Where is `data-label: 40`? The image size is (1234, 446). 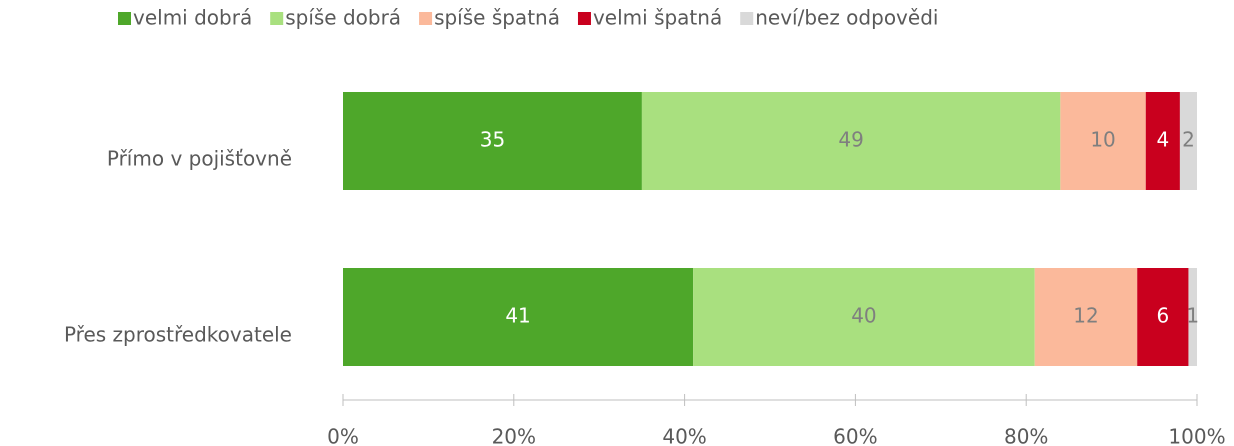
data-label: 40 is located at coordinates (863, 316).